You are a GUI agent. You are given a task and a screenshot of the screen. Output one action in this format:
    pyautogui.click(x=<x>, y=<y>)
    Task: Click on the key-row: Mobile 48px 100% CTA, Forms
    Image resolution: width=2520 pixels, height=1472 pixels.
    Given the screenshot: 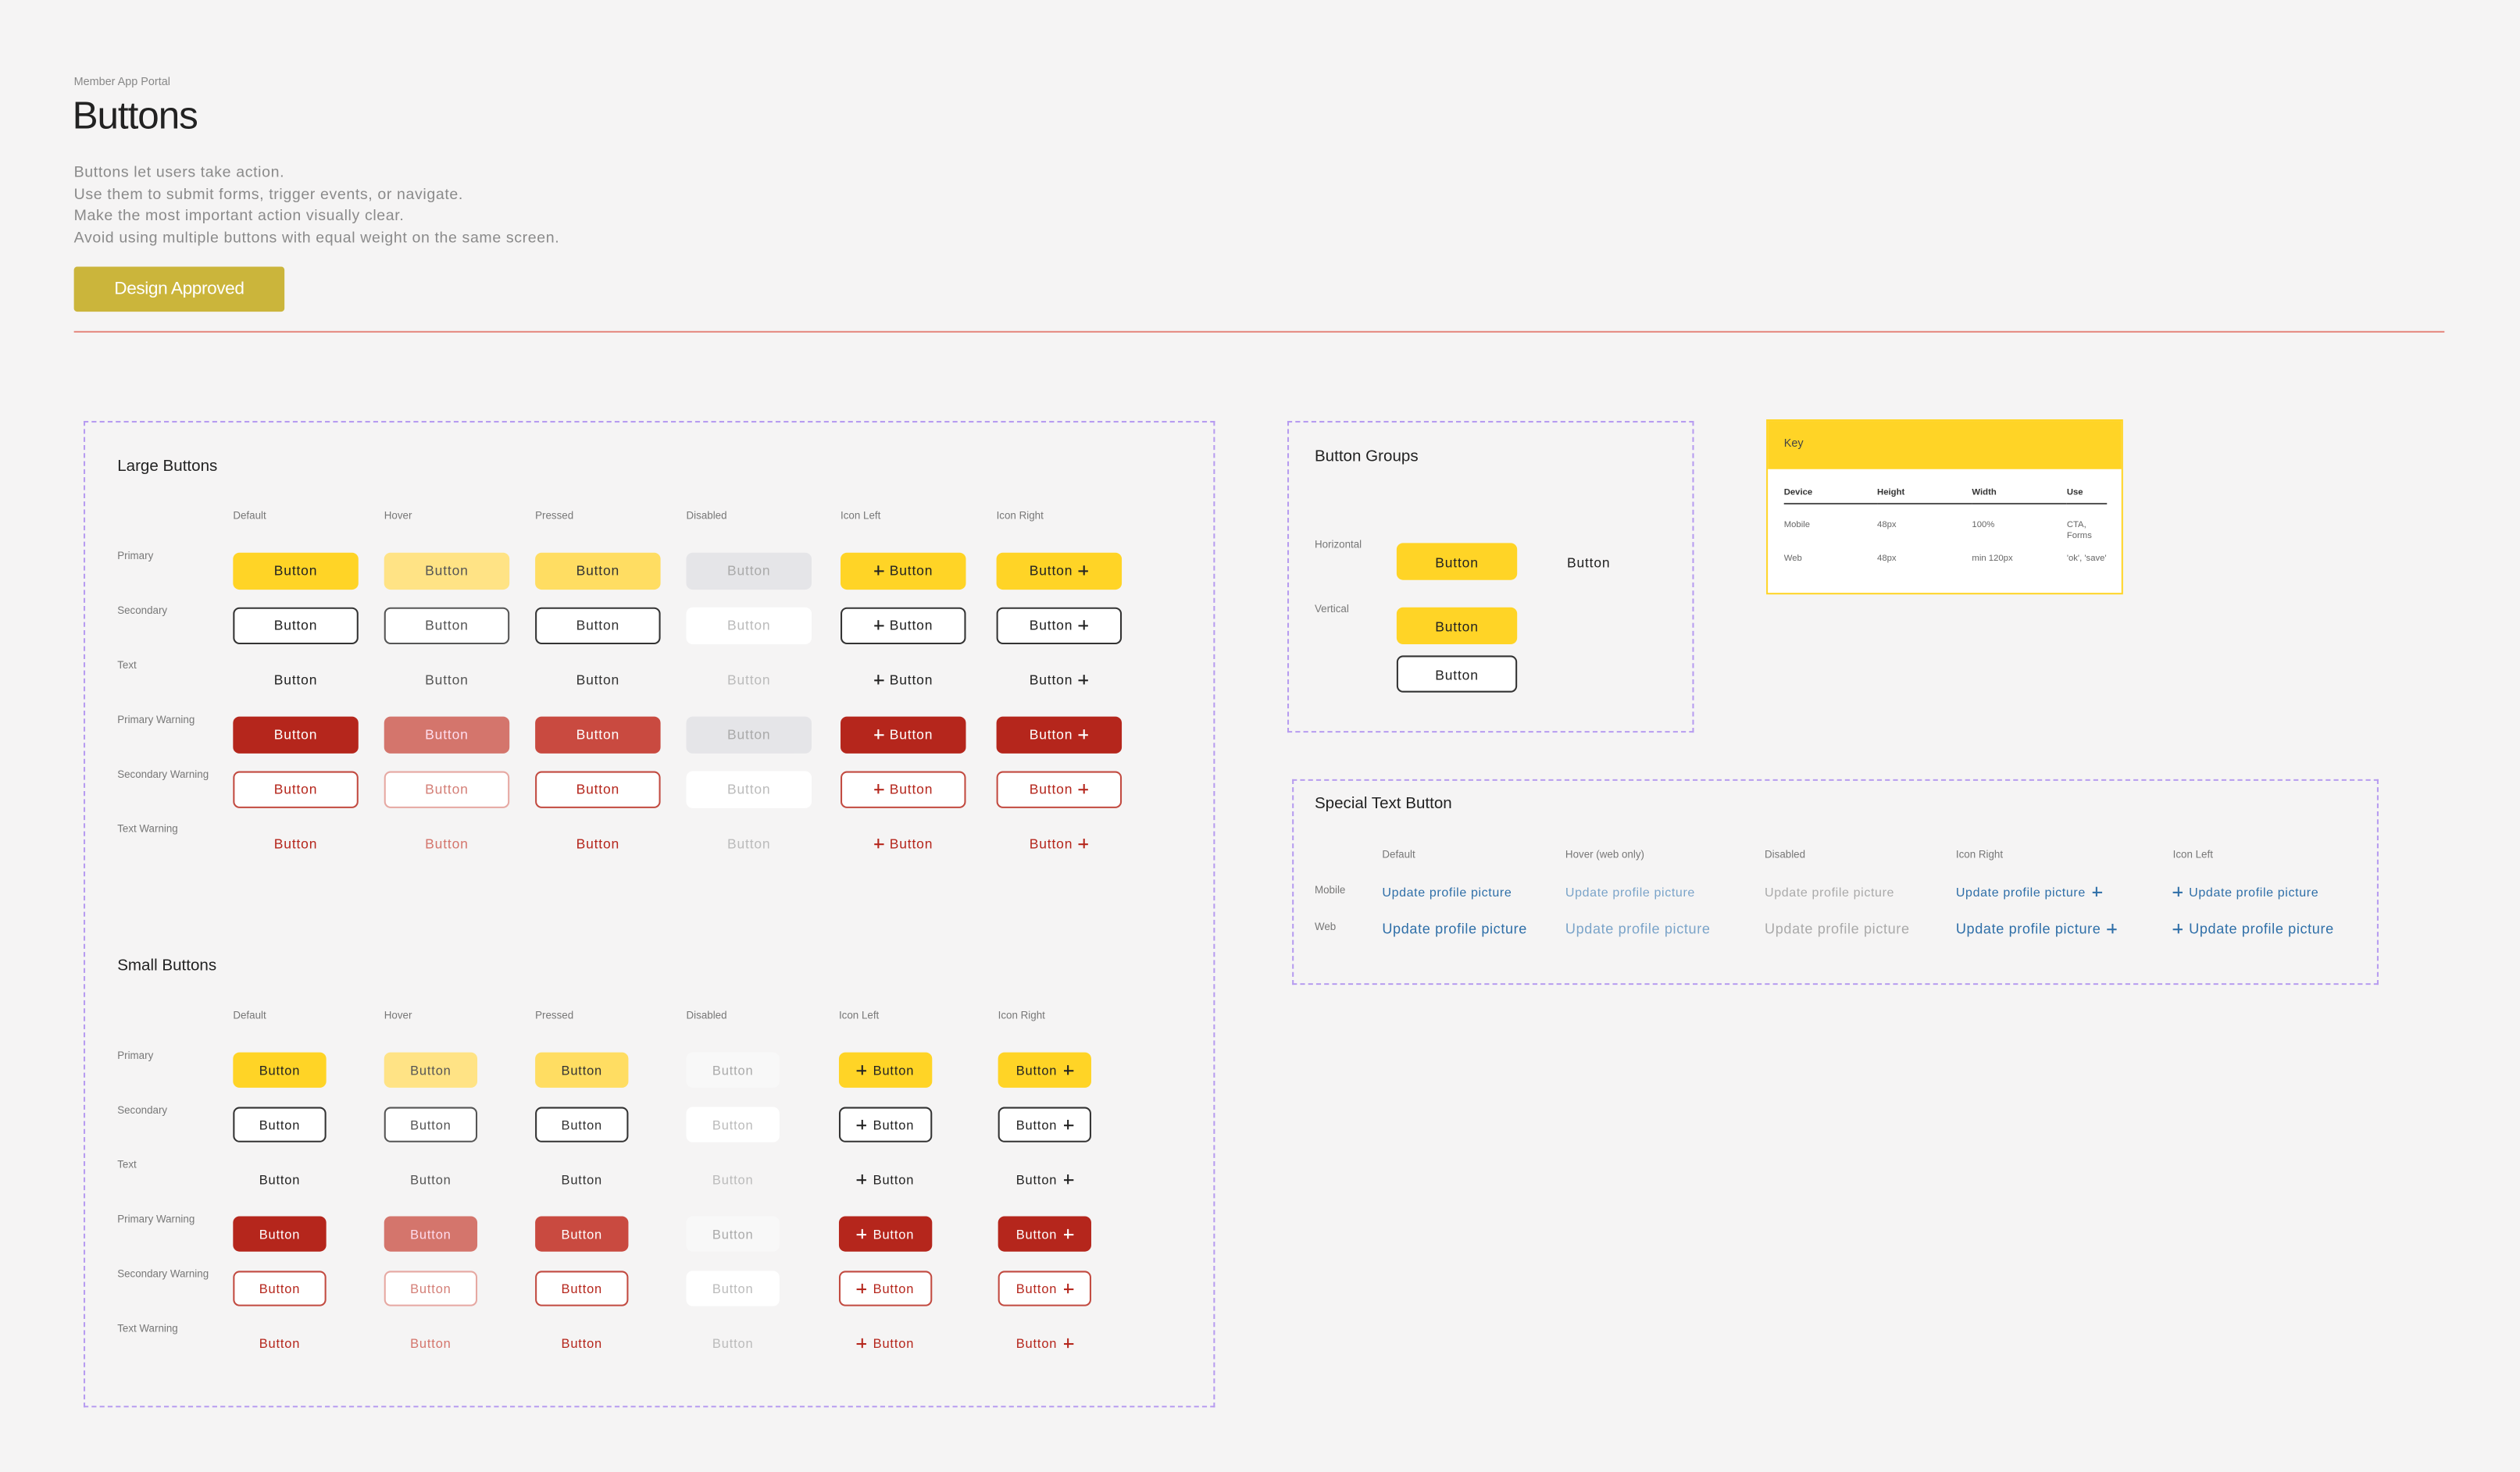 What is the action you would take?
    pyautogui.click(x=1946, y=523)
    